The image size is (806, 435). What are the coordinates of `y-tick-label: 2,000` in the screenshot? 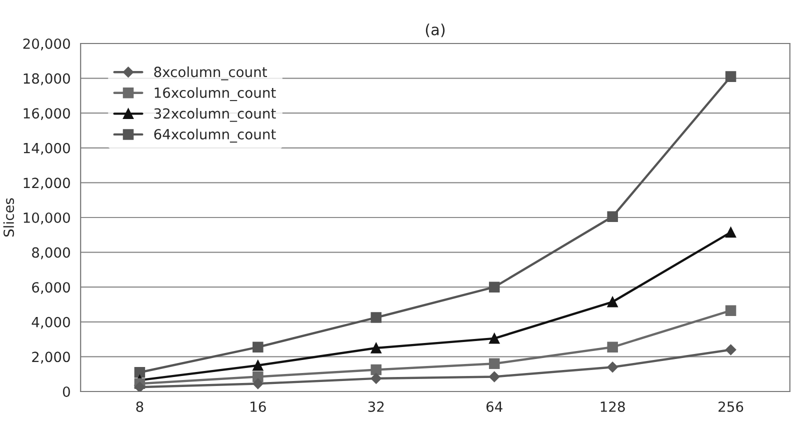 It's located at (51, 358).